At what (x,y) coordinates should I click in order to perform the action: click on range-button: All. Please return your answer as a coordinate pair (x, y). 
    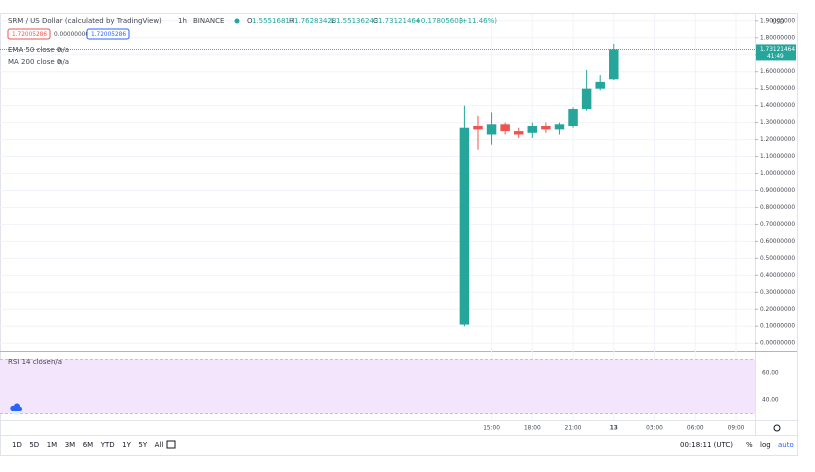
    Looking at the image, I should click on (159, 445).